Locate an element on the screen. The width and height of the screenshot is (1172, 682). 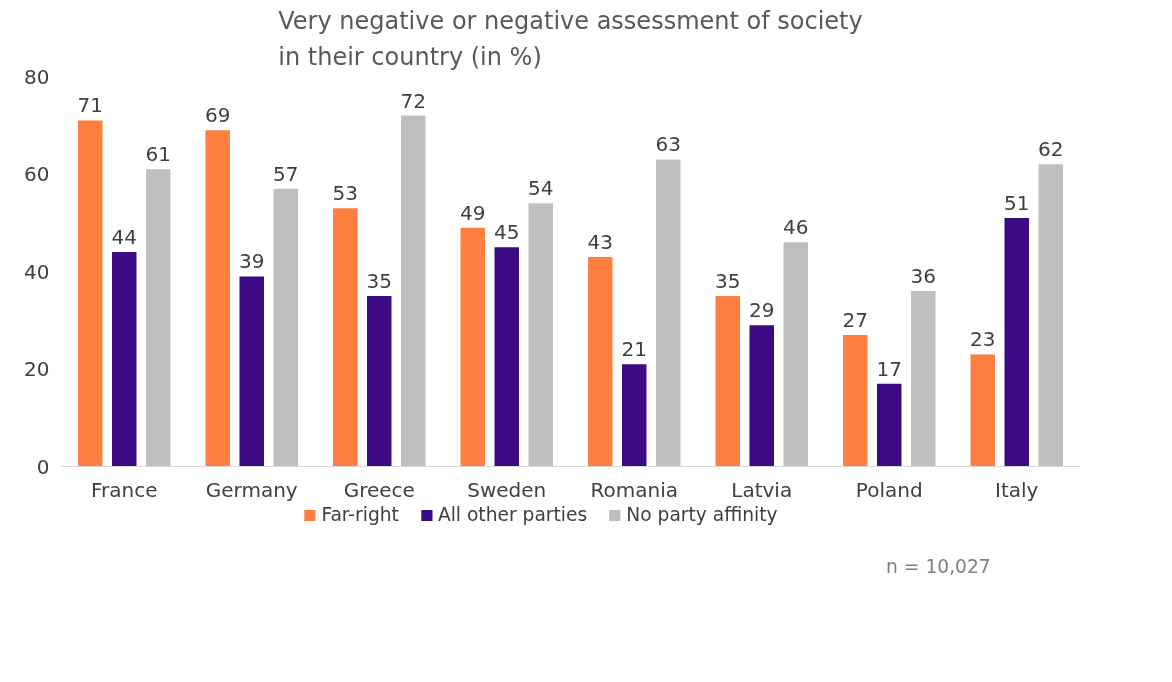
data-label: 63 is located at coordinates (668, 144).